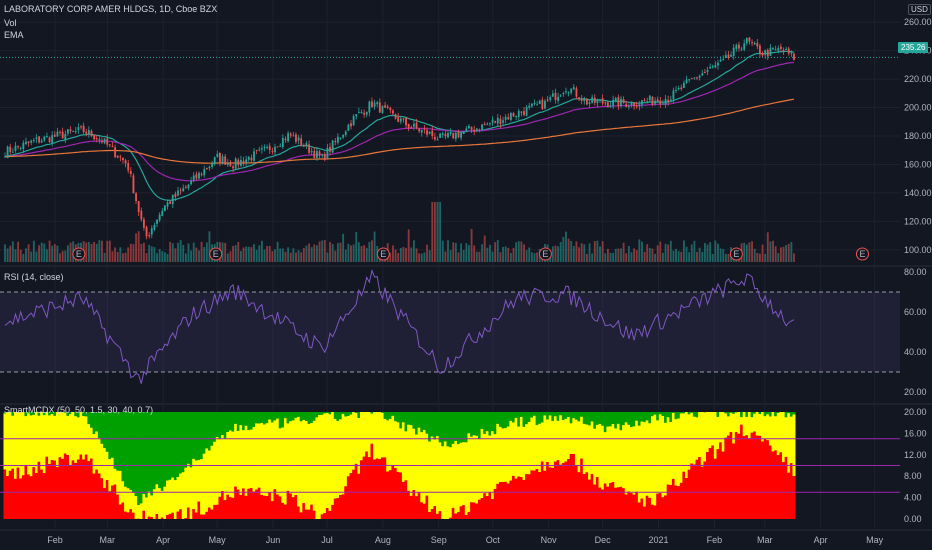 This screenshot has width=932, height=550. I want to click on price-tick-label: 200.00, so click(918, 108).